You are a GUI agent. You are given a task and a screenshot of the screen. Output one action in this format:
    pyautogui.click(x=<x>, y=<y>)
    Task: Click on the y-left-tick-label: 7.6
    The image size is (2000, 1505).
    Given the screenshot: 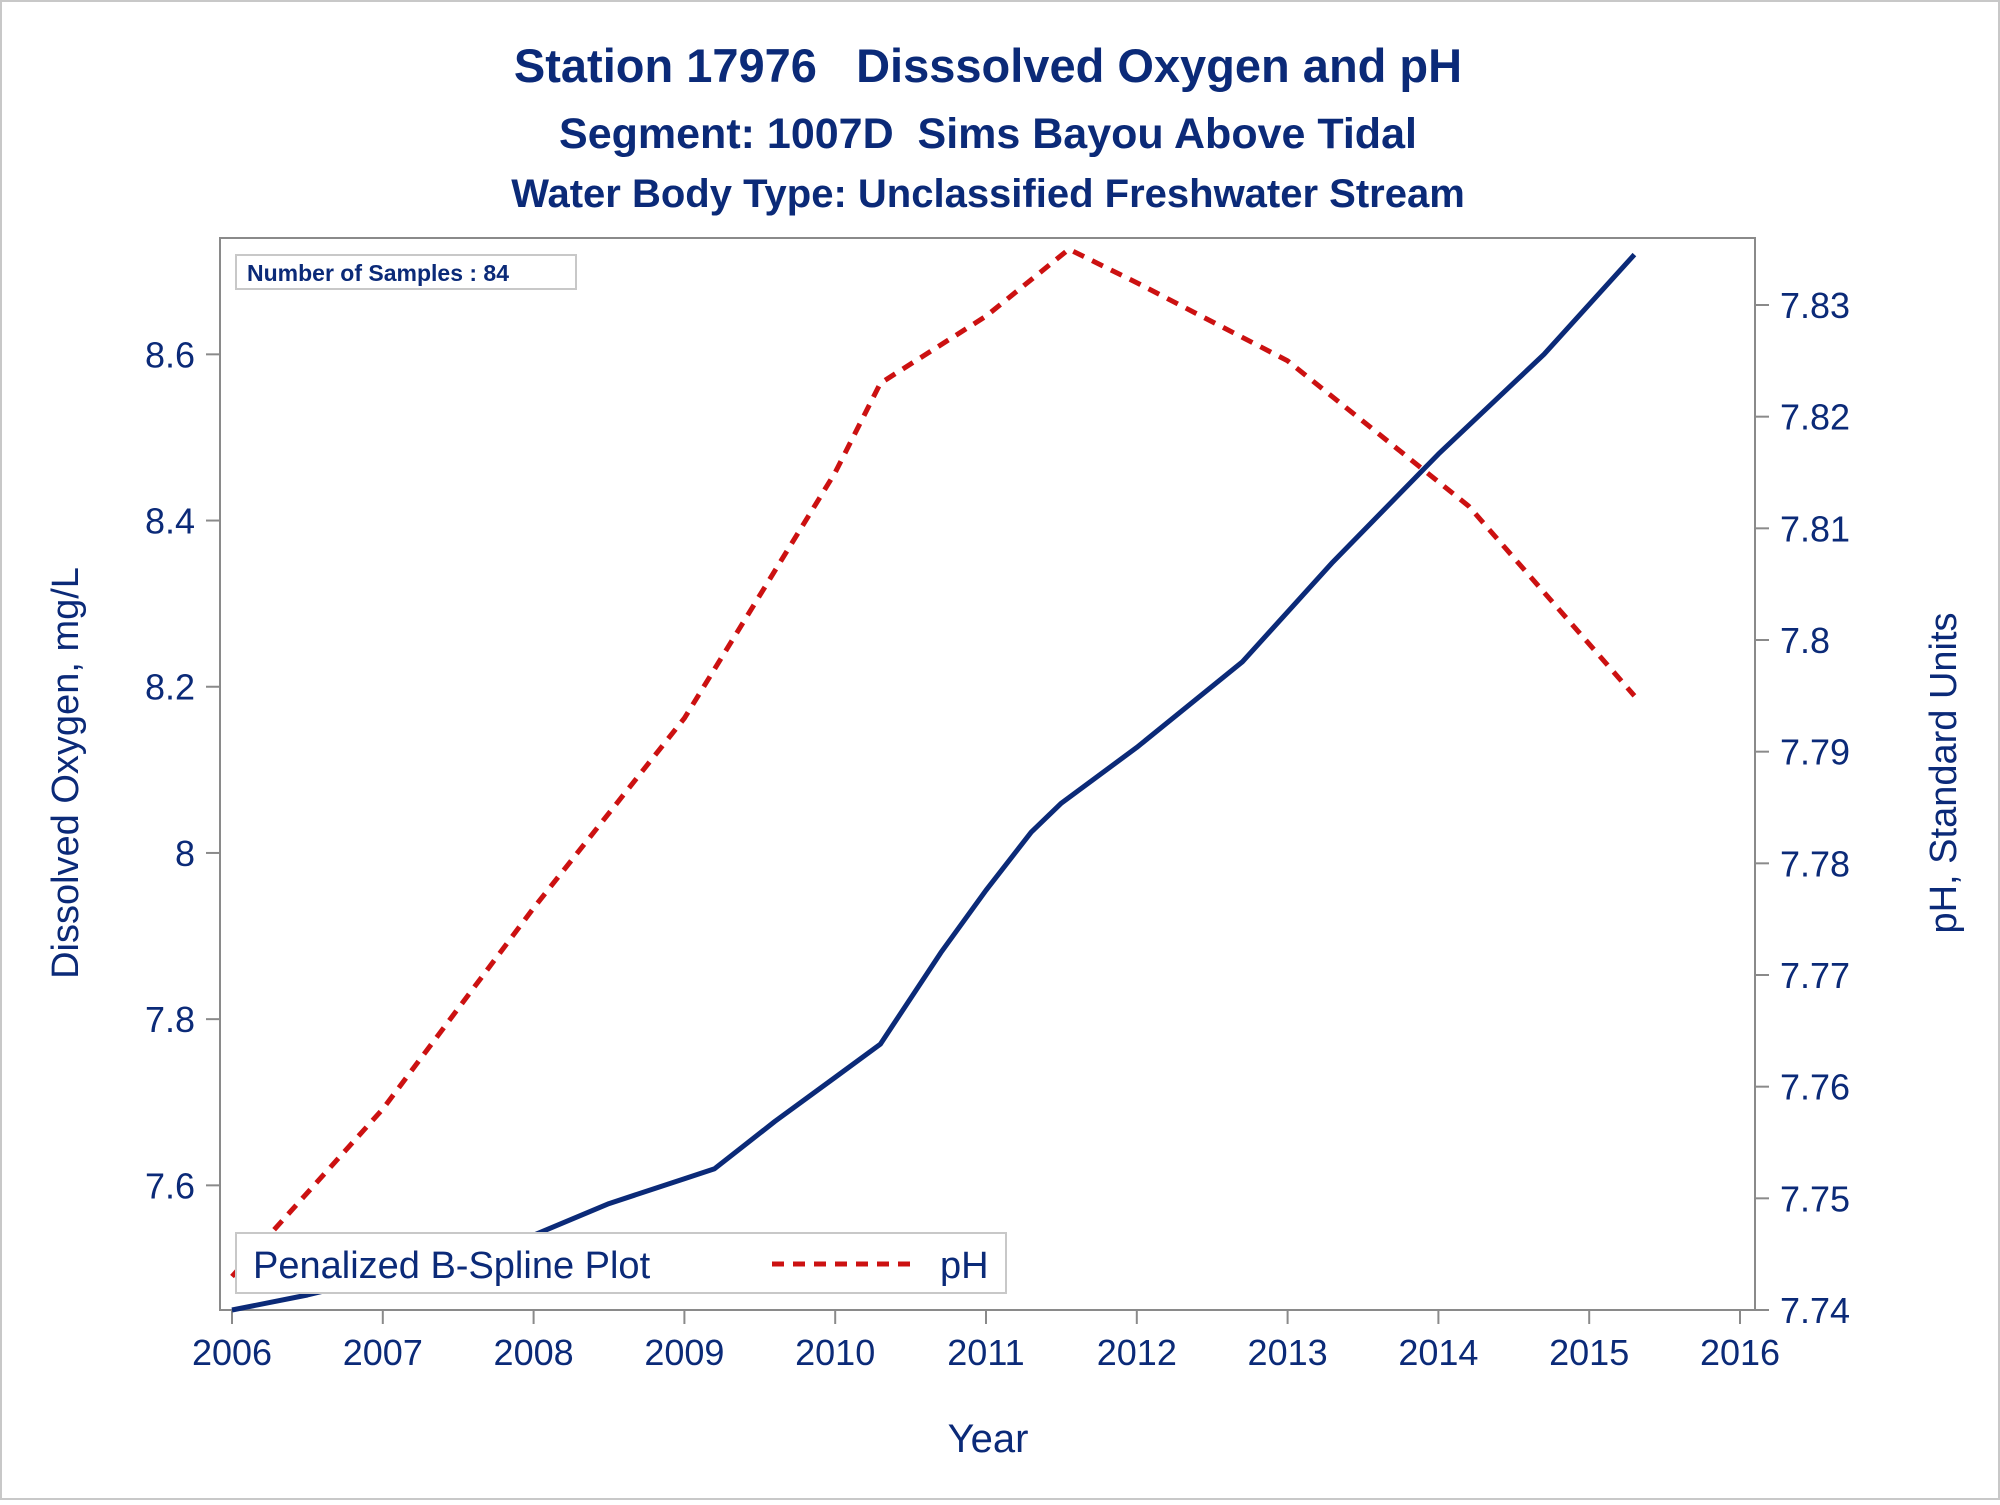 What is the action you would take?
    pyautogui.click(x=170, y=1185)
    